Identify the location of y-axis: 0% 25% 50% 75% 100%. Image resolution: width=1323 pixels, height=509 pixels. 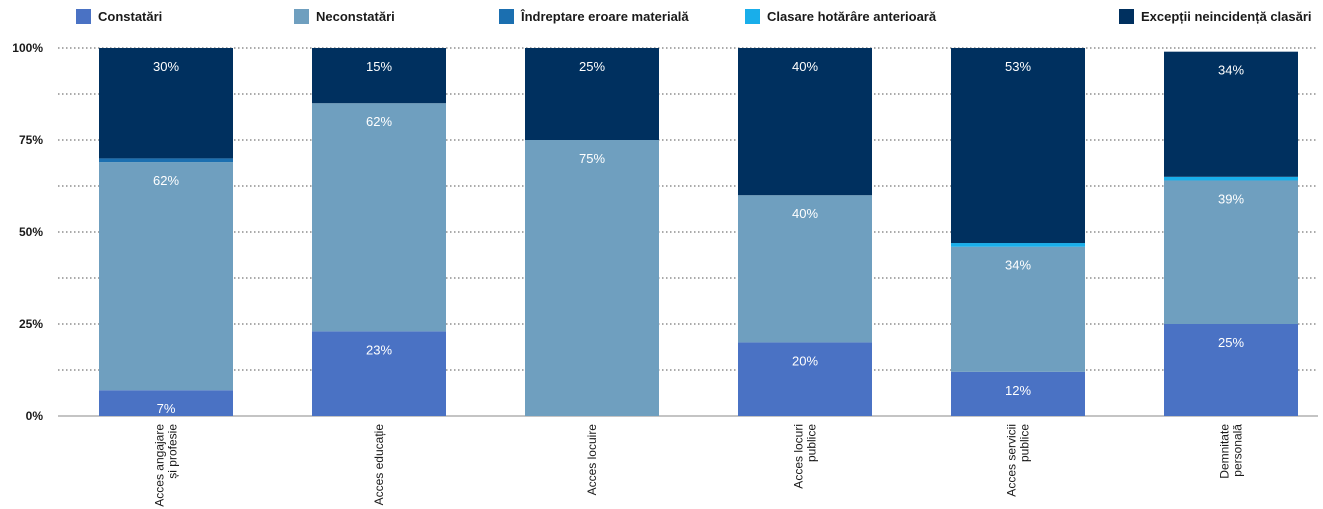
(27, 232).